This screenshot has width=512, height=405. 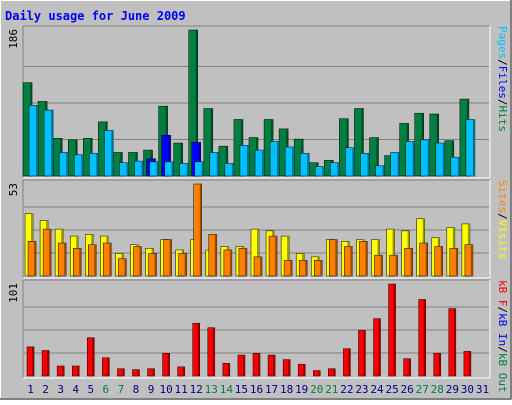 What do you see at coordinates (241, 389) in the screenshot?
I see `day-label: 15` at bounding box center [241, 389].